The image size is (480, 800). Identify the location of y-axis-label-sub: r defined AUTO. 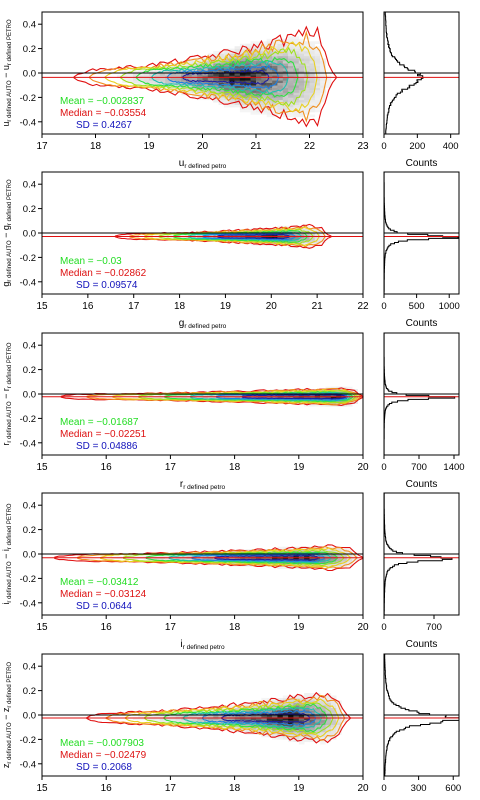
(10, 101).